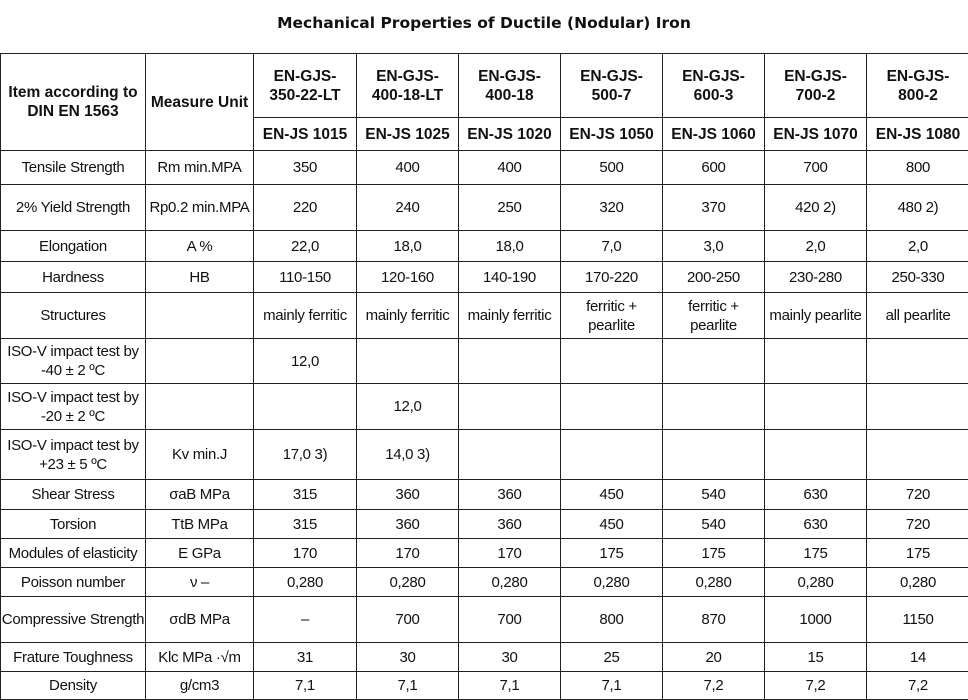 The image size is (968, 700). I want to click on grade-suffix: 400-18-LT, so click(407, 95).